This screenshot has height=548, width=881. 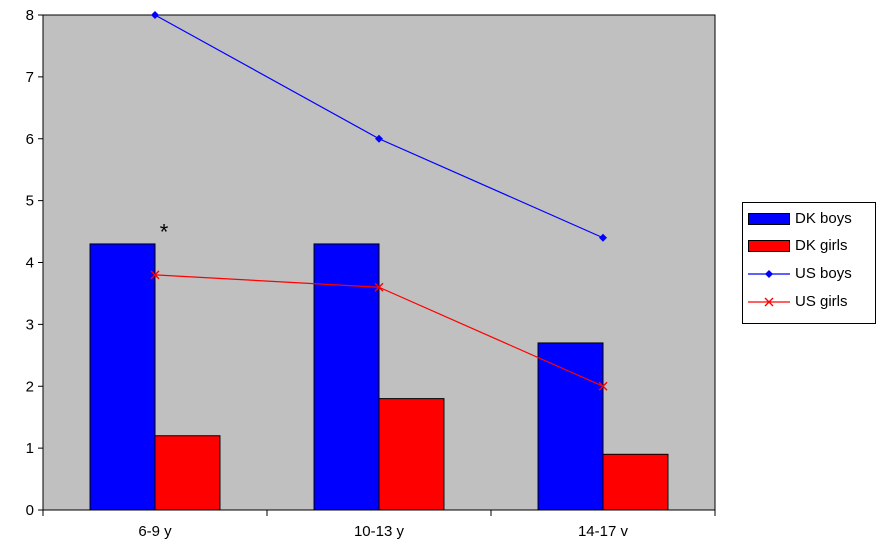 I want to click on legend-item-us-girls: US girls, so click(x=810, y=302).